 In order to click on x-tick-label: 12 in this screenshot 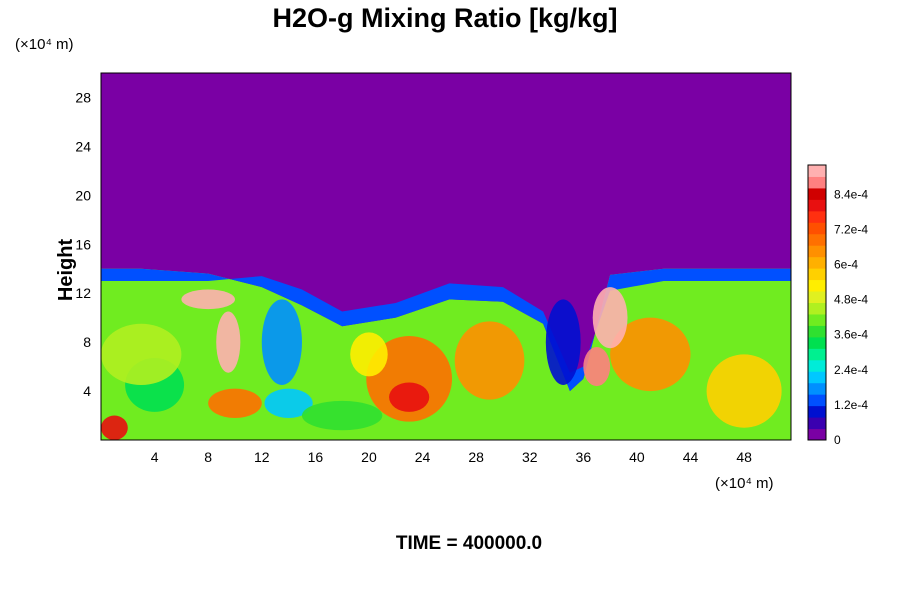, I will do `click(262, 457)`.